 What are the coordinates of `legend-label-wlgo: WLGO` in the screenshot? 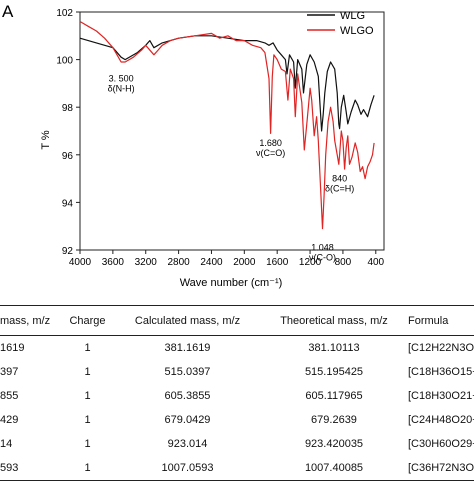 It's located at (357, 31).